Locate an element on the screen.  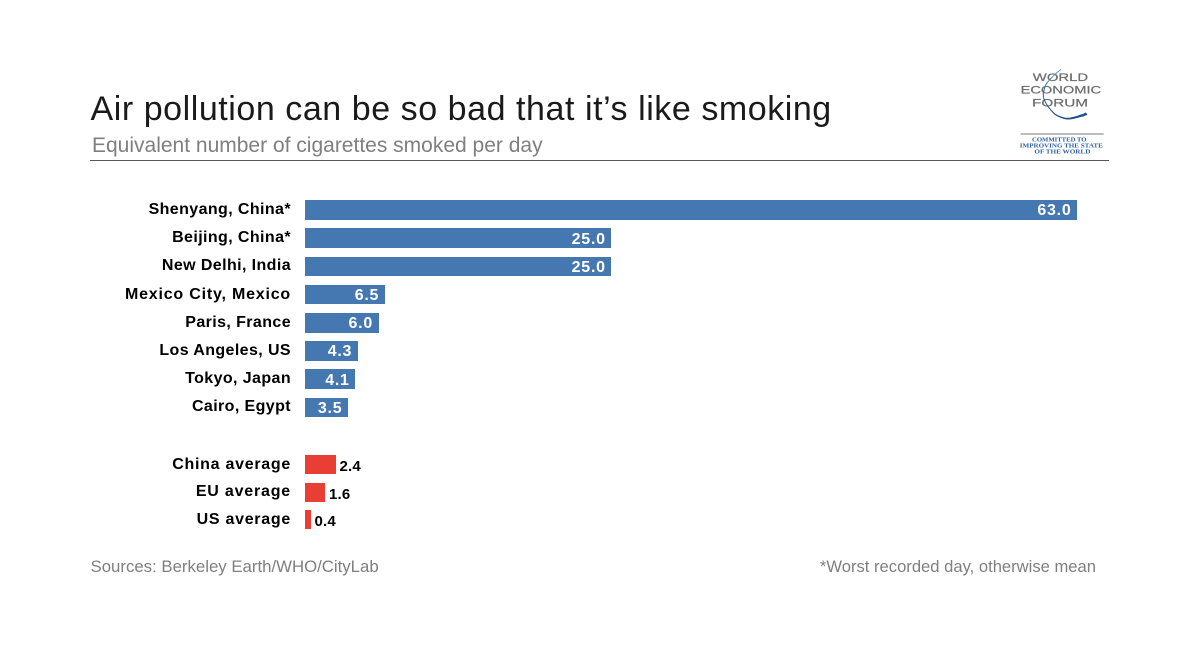
svg-text: IMPROVING THE STATE is located at coordinates (1061, 145).